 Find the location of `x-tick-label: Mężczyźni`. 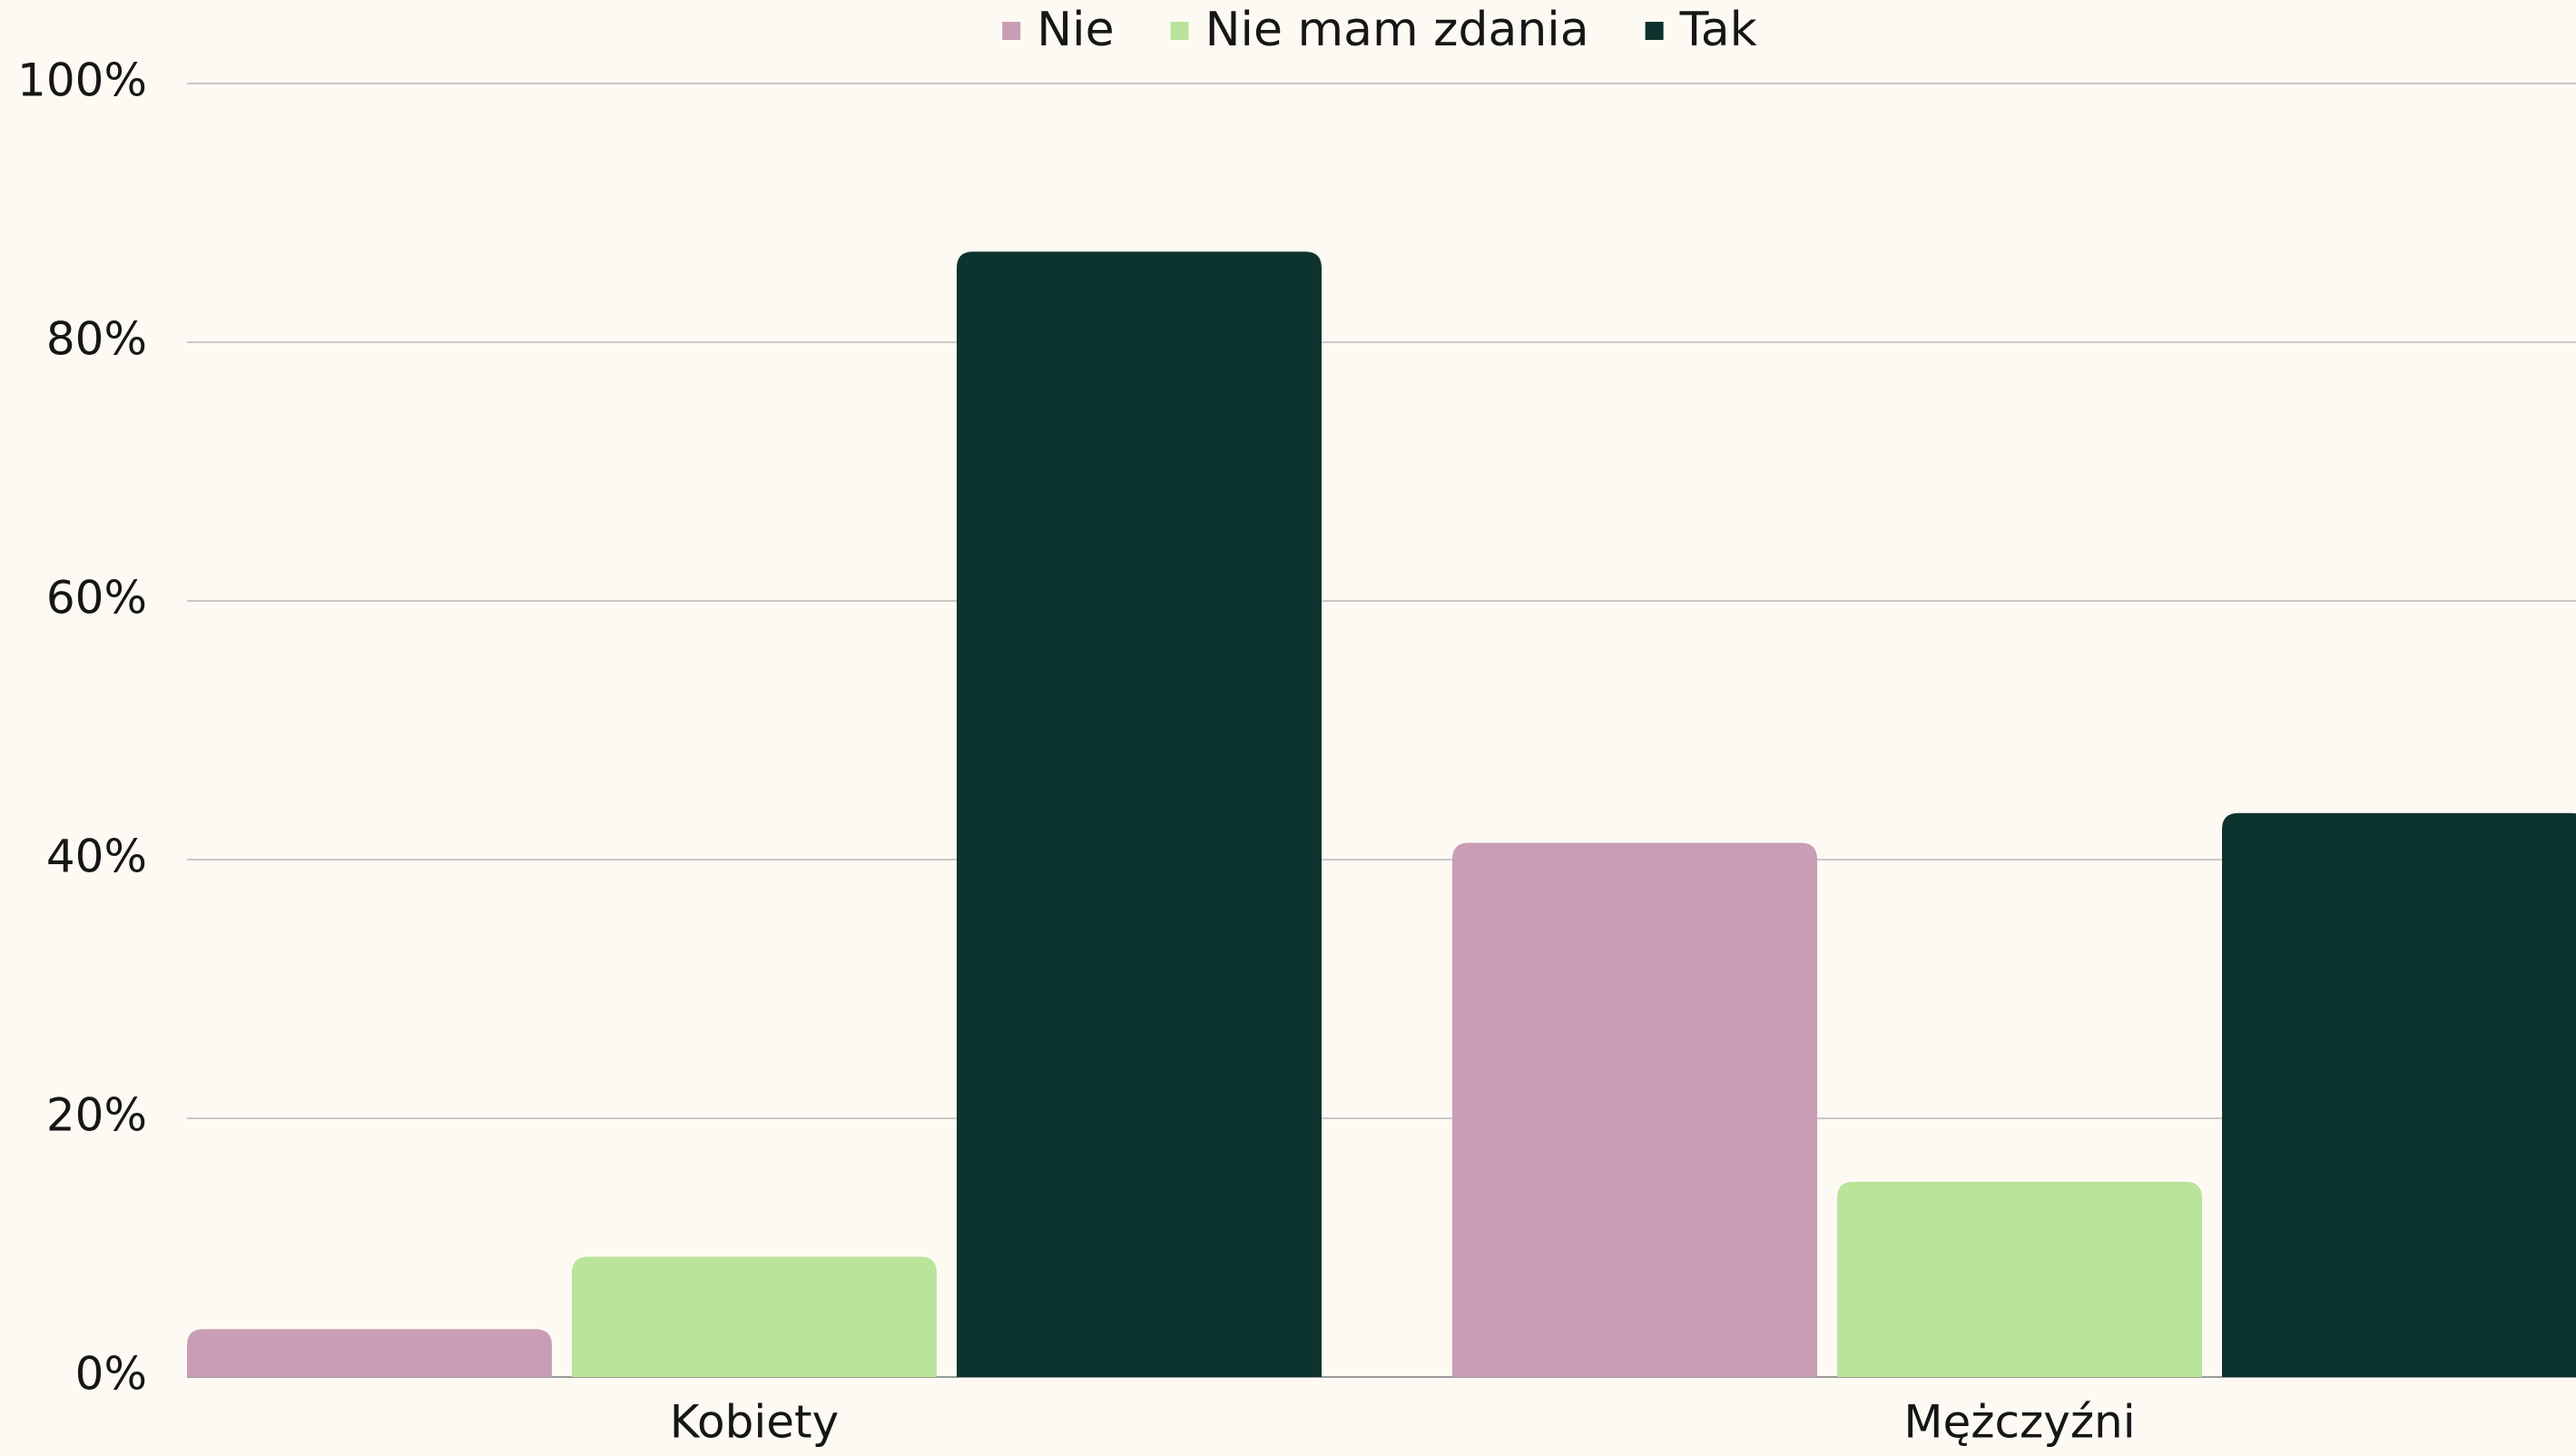

x-tick-label: Mężczyźni is located at coordinates (2019, 1423).